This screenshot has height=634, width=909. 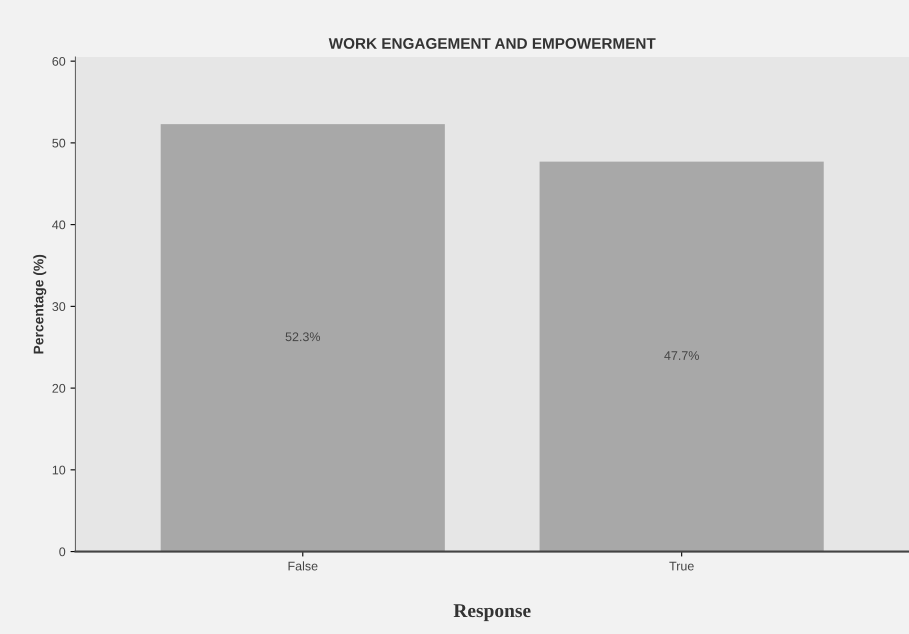 What do you see at coordinates (492, 613) in the screenshot?
I see `x-axis-title: Response` at bounding box center [492, 613].